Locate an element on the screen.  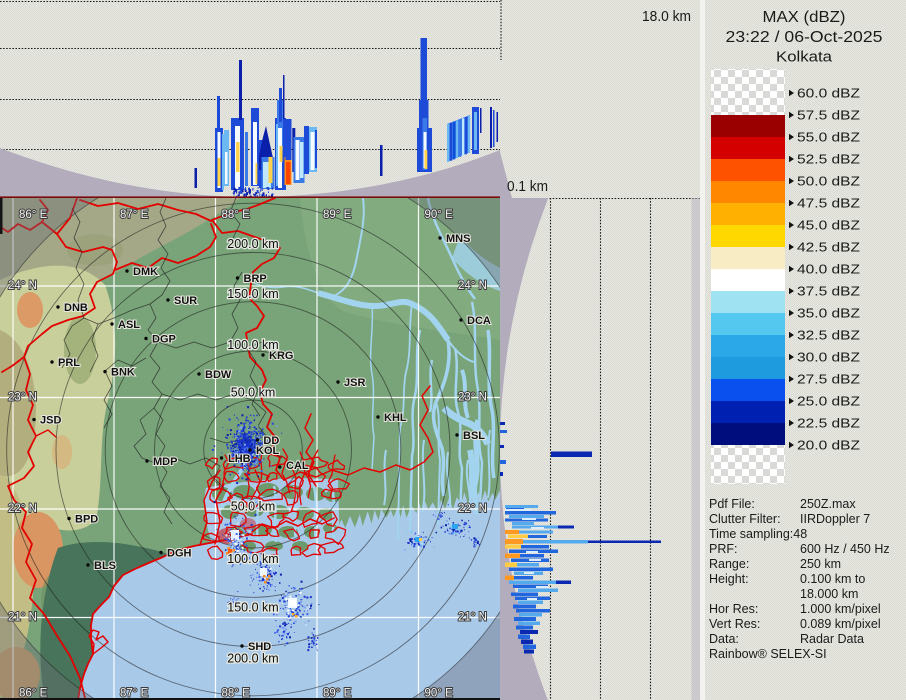
svg-text: 55.0 dBZ is located at coordinates (828, 137).